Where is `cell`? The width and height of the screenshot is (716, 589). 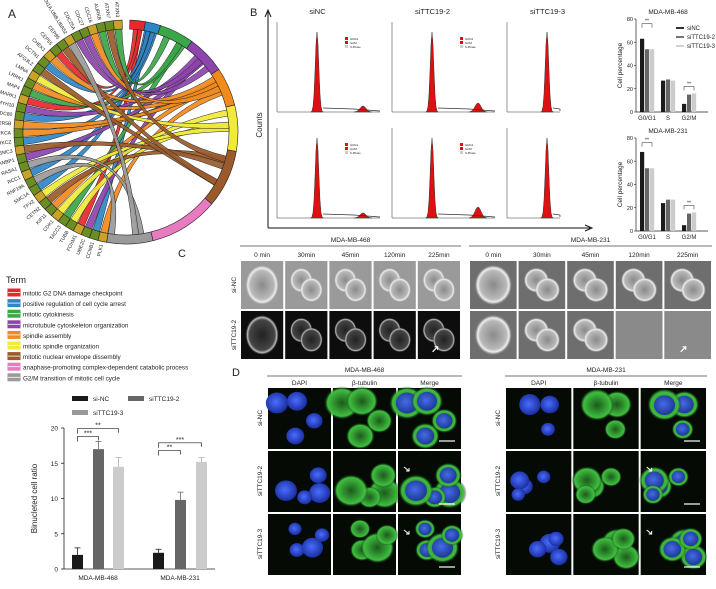 cell is located at coordinates (262, 335).